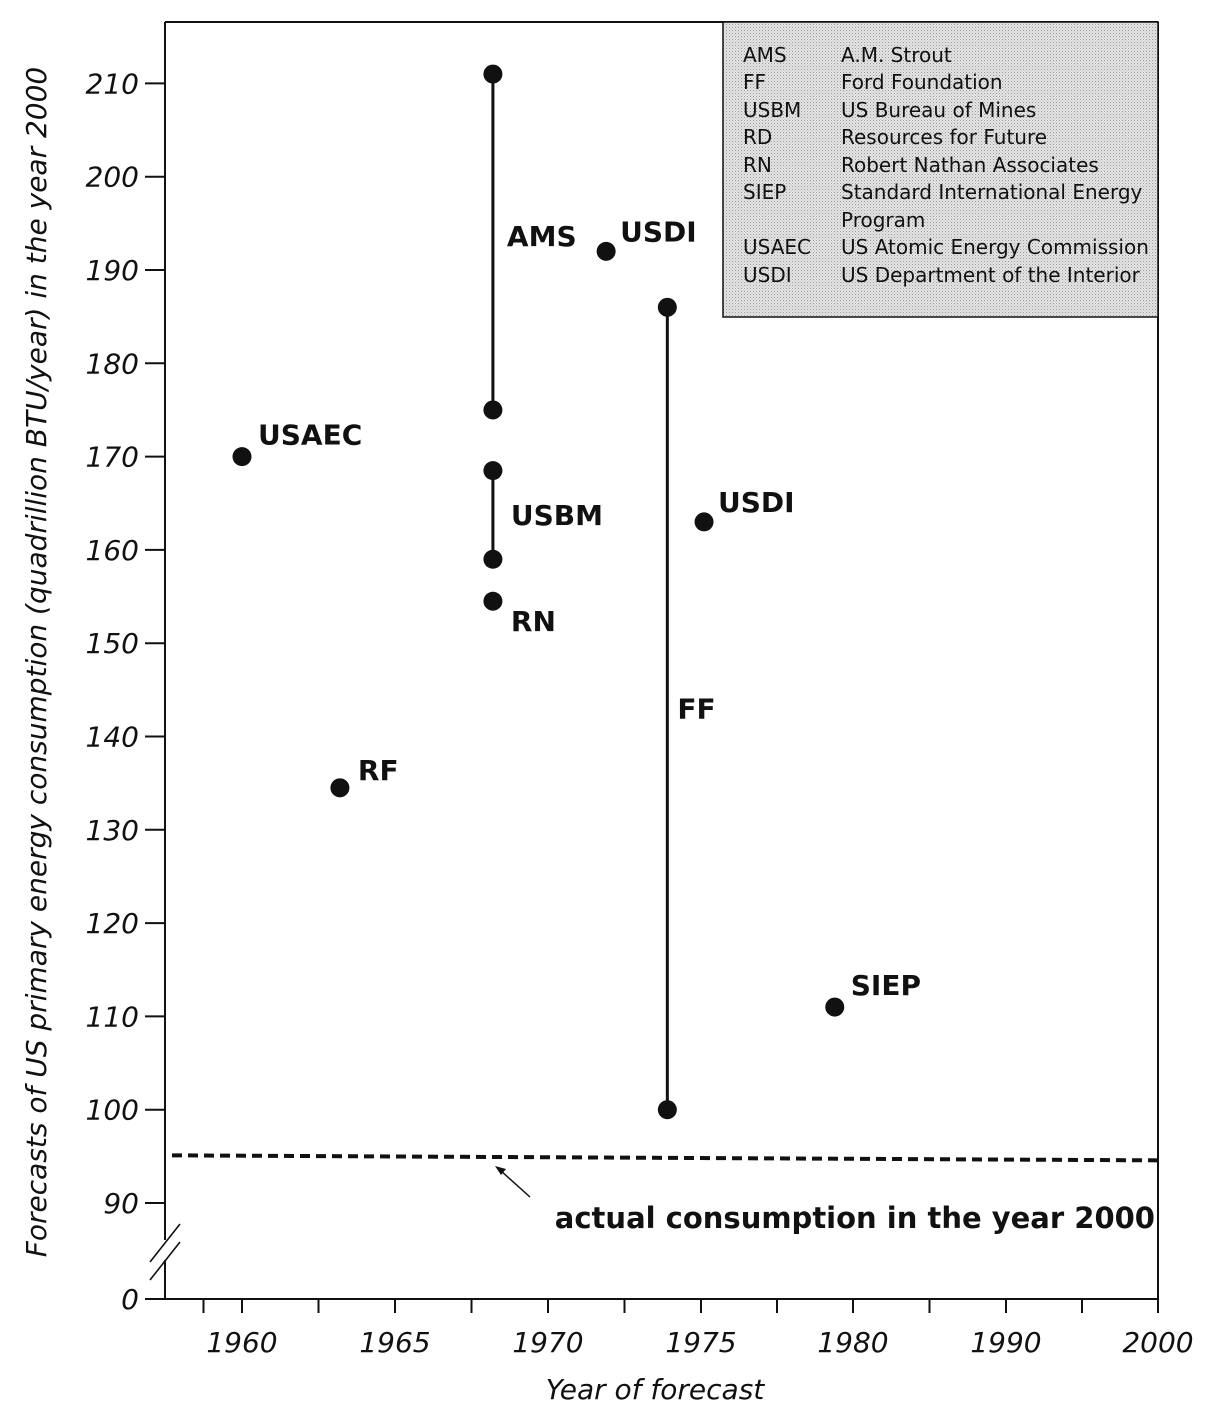 The width and height of the screenshot is (1224, 1422). Describe the element at coordinates (493, 471) in the screenshot. I see `range-point-high-usbm` at that location.